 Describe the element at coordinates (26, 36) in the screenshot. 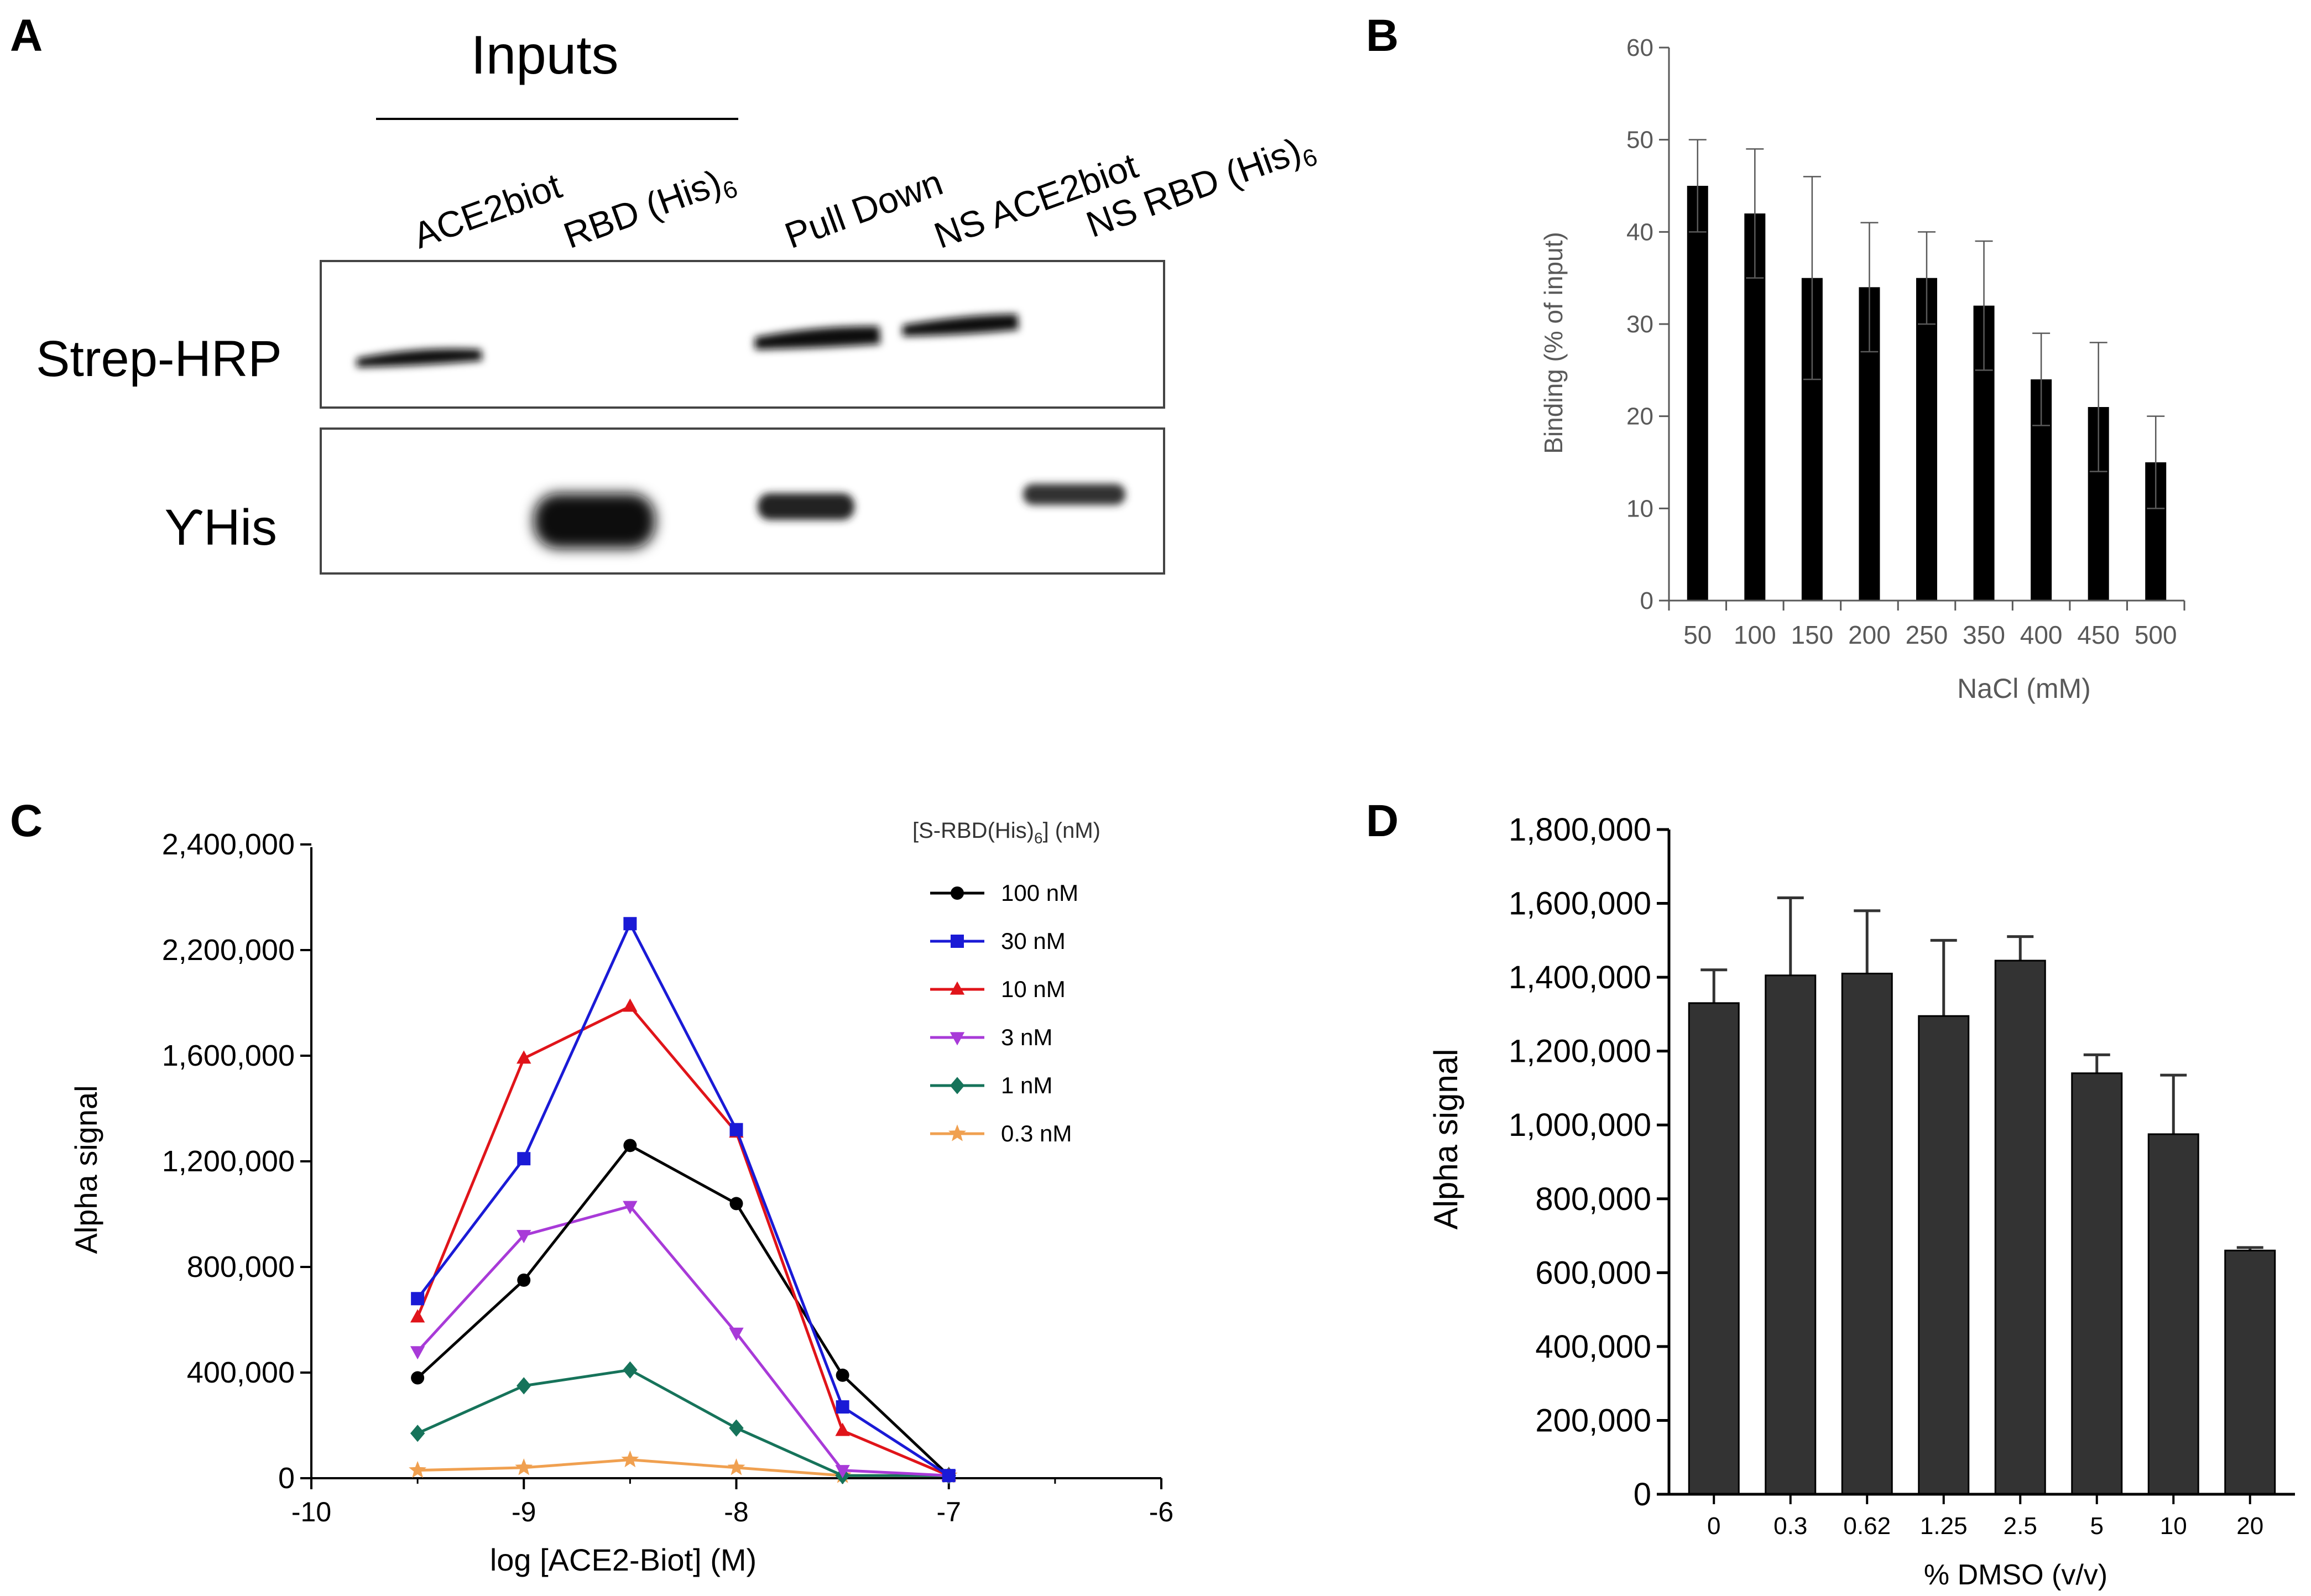

I see `panel-letter-a: A` at that location.